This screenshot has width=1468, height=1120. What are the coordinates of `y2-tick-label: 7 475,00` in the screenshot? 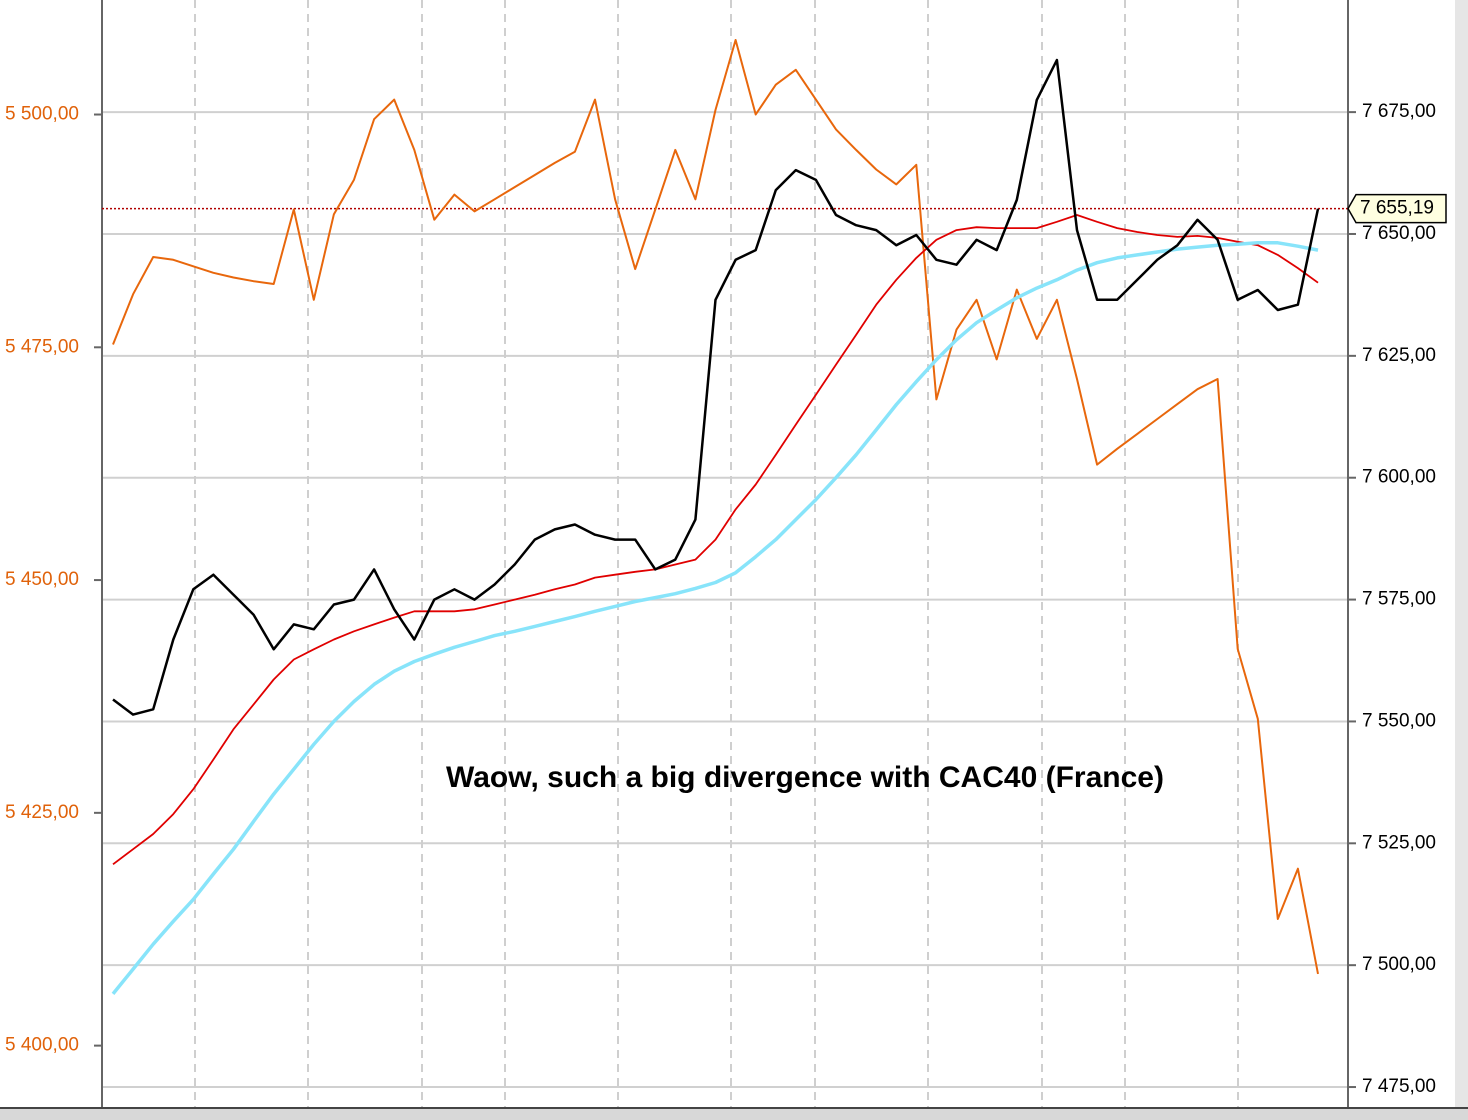 It's located at (1399, 1086).